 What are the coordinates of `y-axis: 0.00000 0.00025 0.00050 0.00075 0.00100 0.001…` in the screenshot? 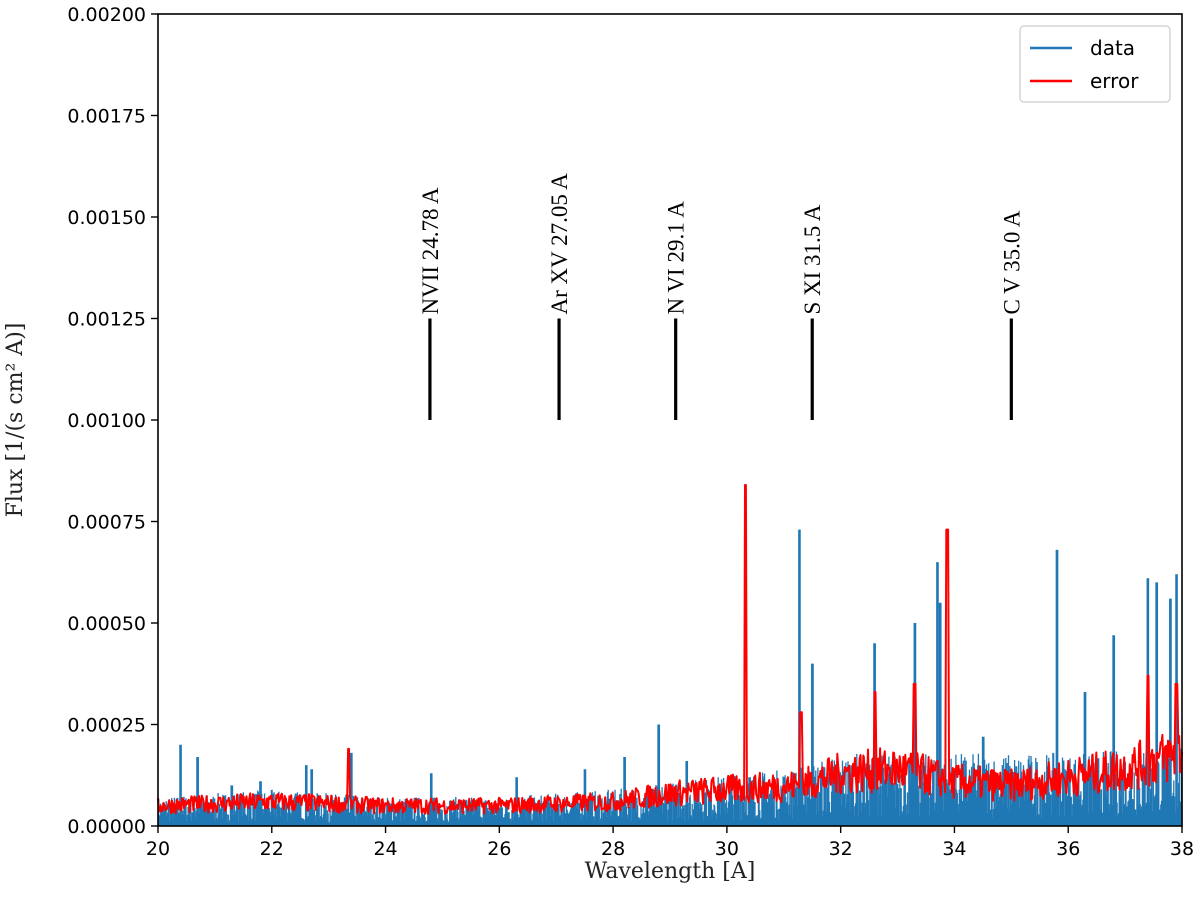 It's located at (112, 421).